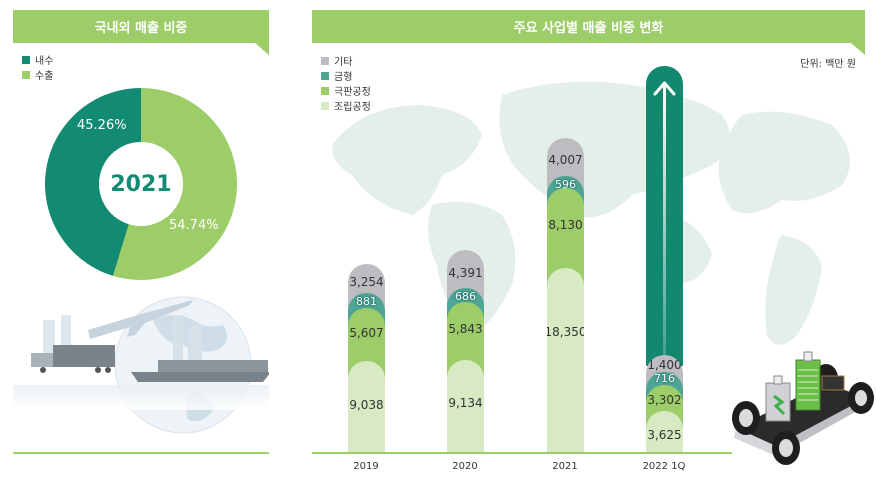 This screenshot has height=480, width=876. Describe the element at coordinates (352, 92) in the screenshot. I see `legend-label: 극판공정` at that location.